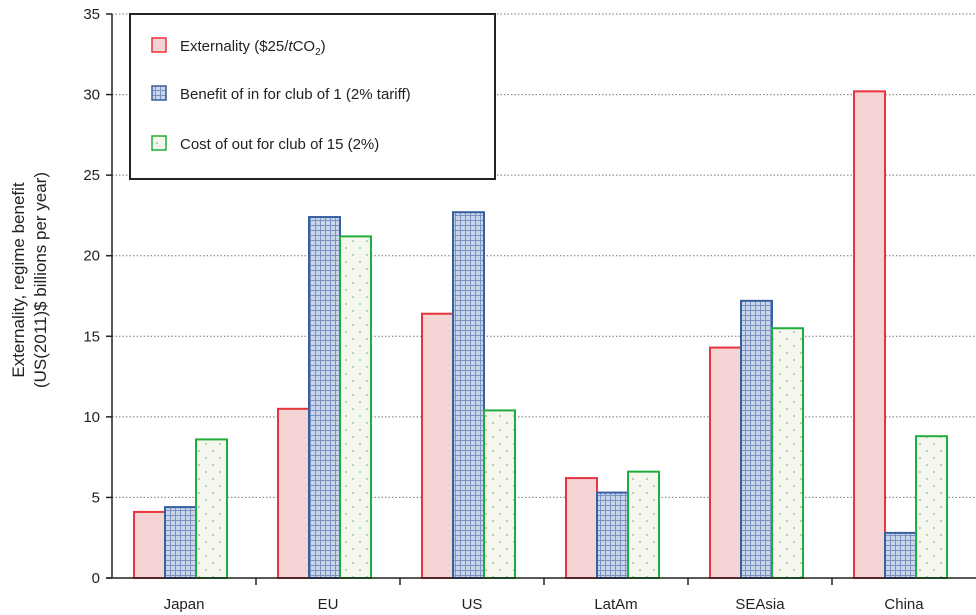  Describe the element at coordinates (159, 45) in the screenshot. I see `legend-swatch-externality` at that location.